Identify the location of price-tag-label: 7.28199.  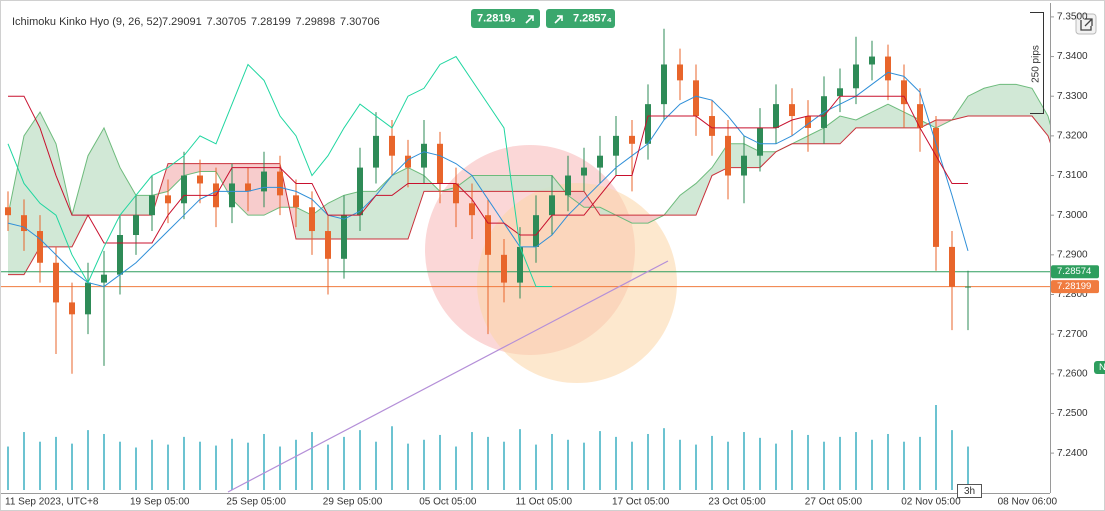
(1074, 286).